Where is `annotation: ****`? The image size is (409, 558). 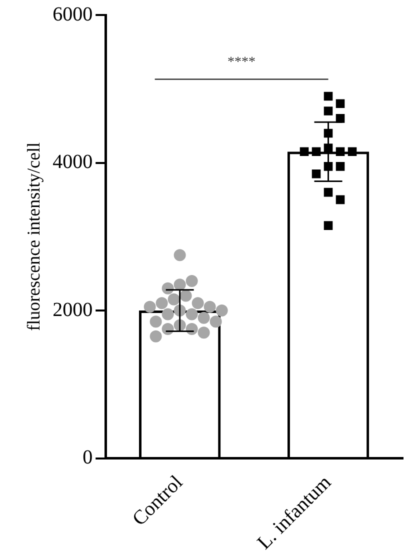 annotation: **** is located at coordinates (242, 62).